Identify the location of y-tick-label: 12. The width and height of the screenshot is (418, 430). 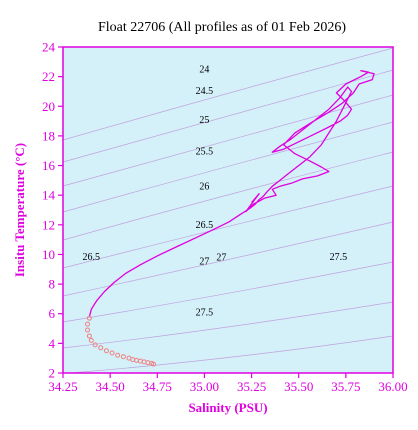
(48, 224).